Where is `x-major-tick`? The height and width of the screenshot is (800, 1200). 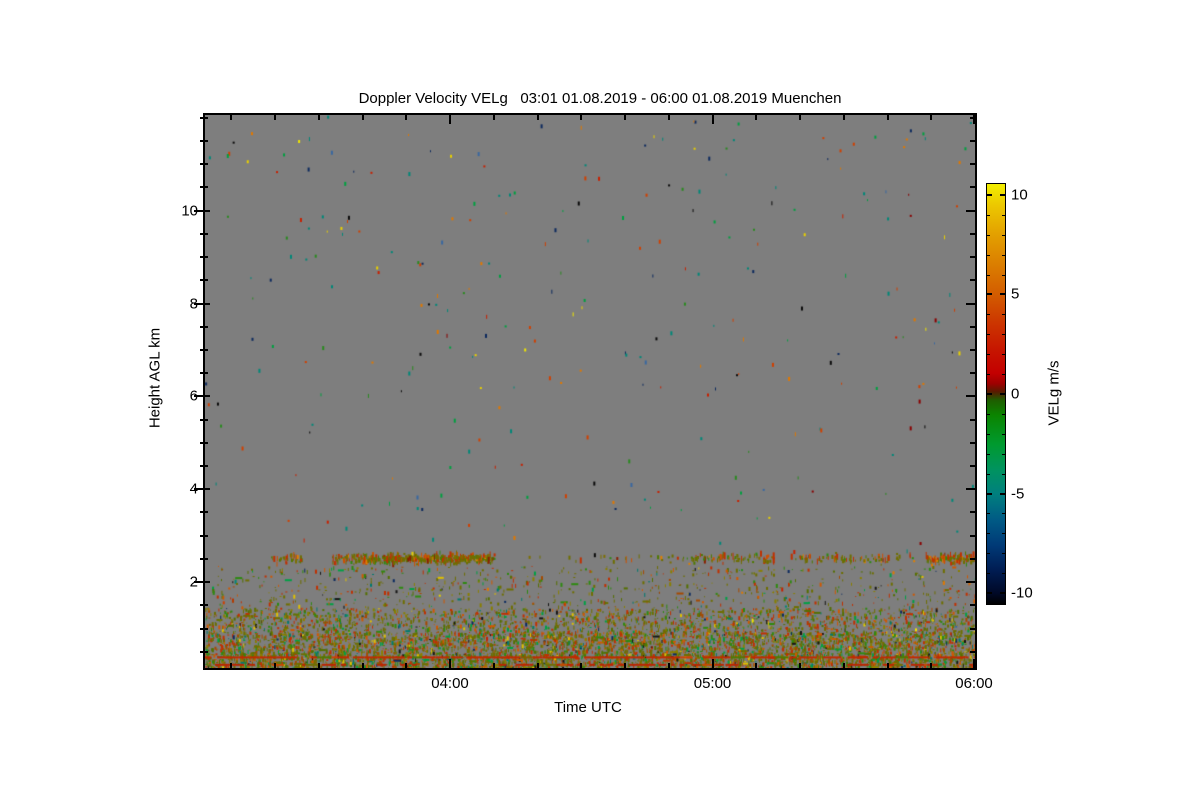 x-major-tick is located at coordinates (712, 663).